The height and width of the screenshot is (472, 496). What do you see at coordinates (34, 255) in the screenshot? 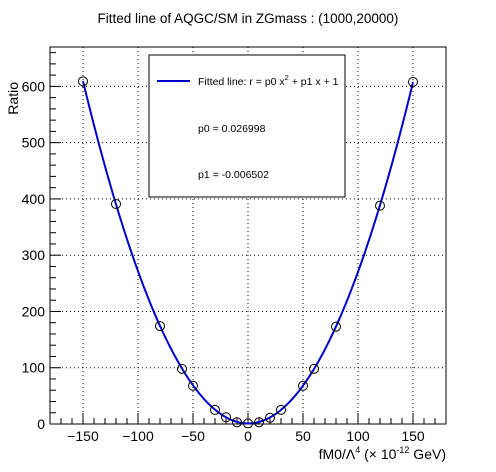
I see `y-tick-label: 300` at bounding box center [34, 255].